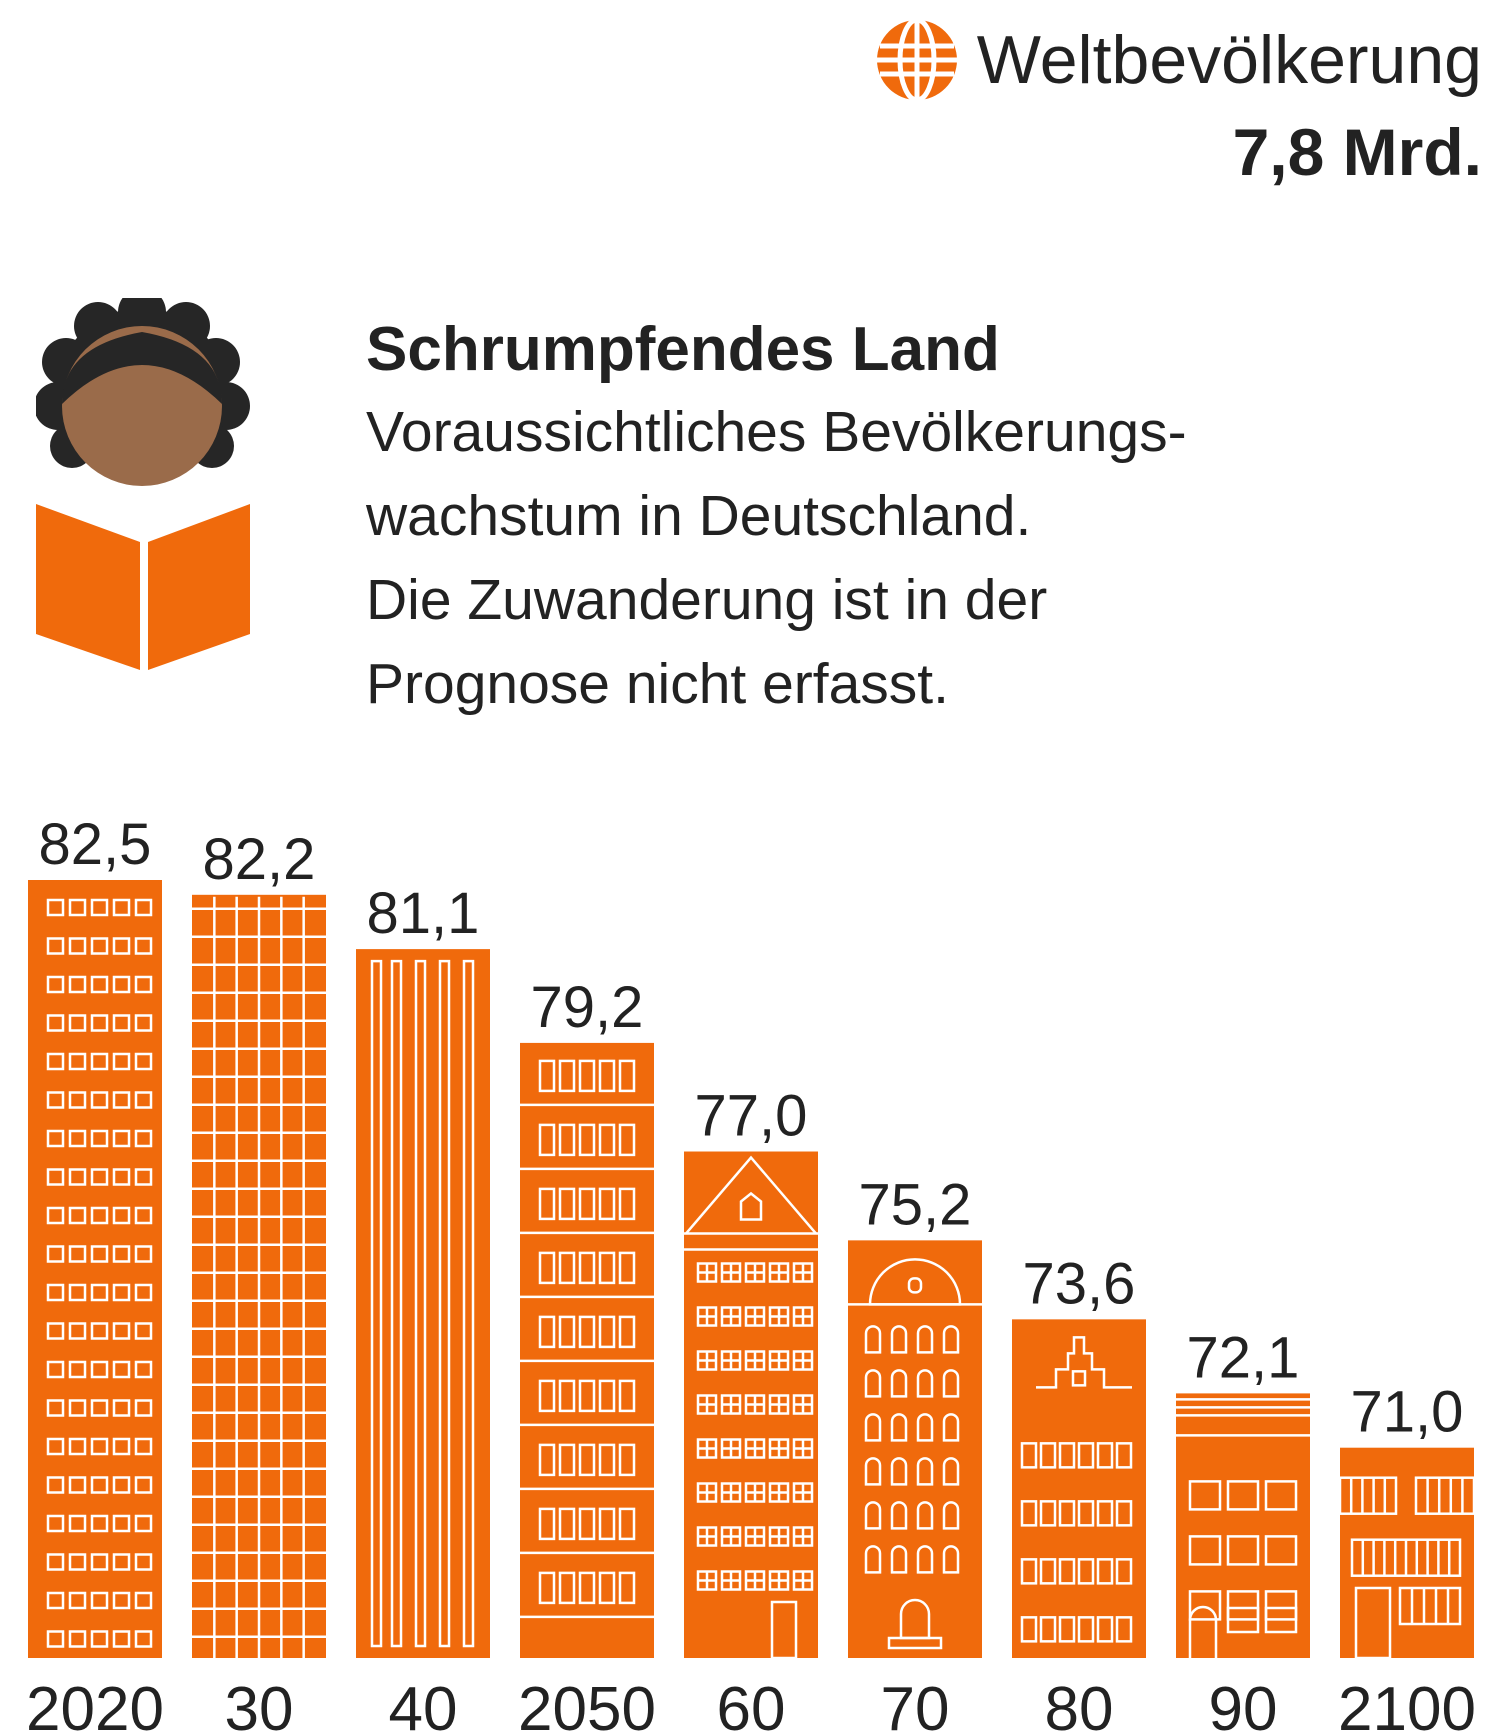 Image resolution: width=1500 pixels, height=1735 pixels. Describe the element at coordinates (751, 1705) in the screenshot. I see `category-label: 60` at that location.